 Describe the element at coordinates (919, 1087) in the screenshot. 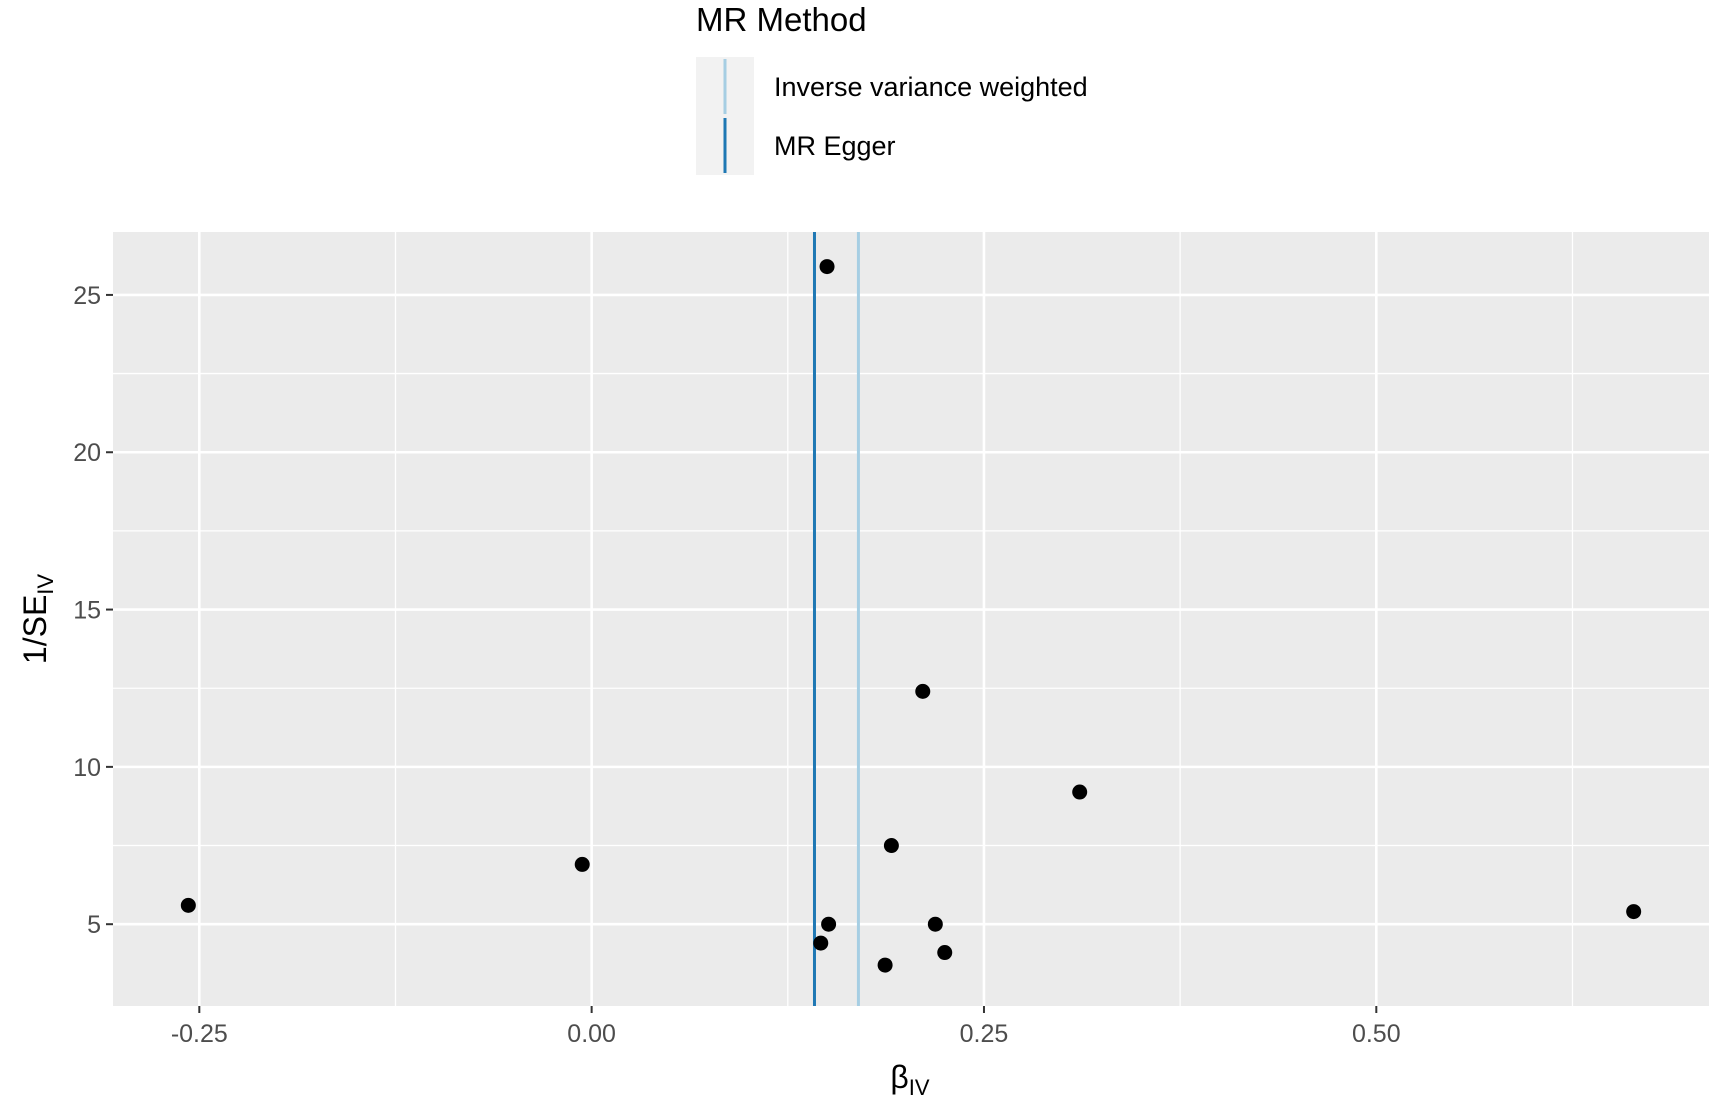

I see `x-axis-title-sub: IV` at that location.